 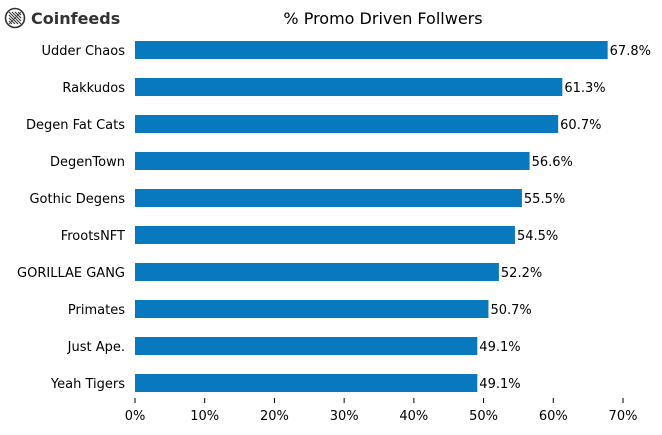 What do you see at coordinates (87, 162) in the screenshot?
I see `category-label: DegenTown` at bounding box center [87, 162].